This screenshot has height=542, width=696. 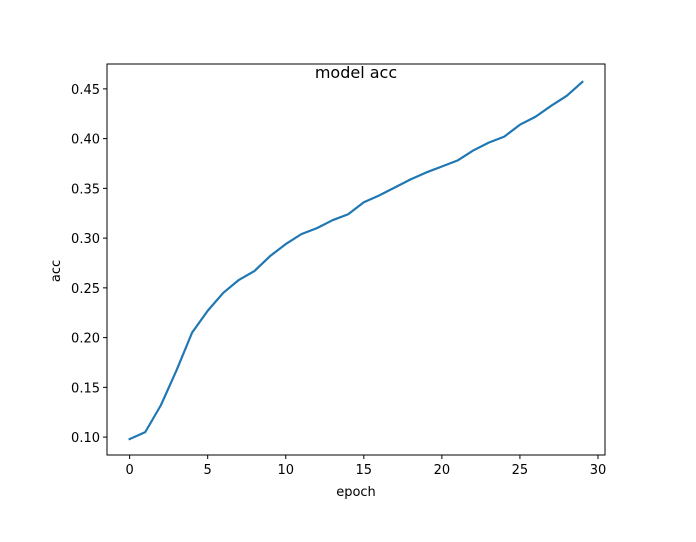 I want to click on x-tick-label: 0, so click(x=129, y=470).